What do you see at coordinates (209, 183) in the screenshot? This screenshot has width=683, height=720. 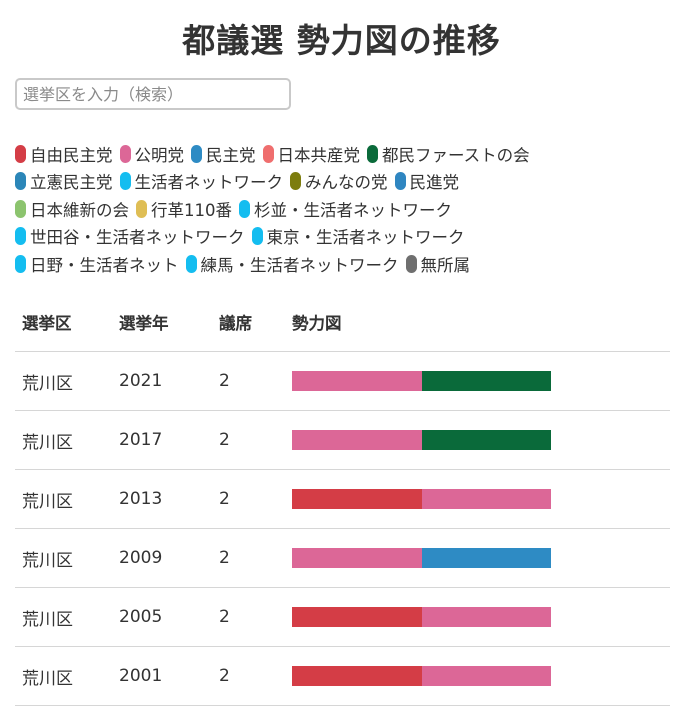 I see `legend-label: 生活者ネットワーク` at bounding box center [209, 183].